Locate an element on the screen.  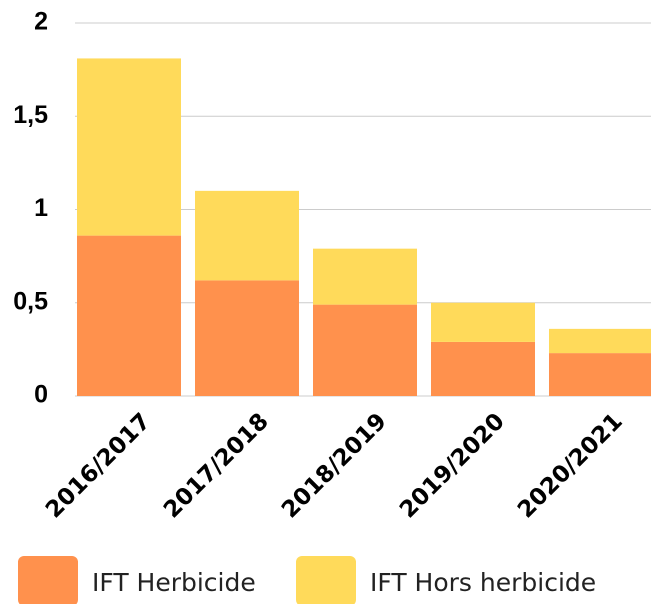
legend-label: IFT Hors herbicide is located at coordinates (483, 582).